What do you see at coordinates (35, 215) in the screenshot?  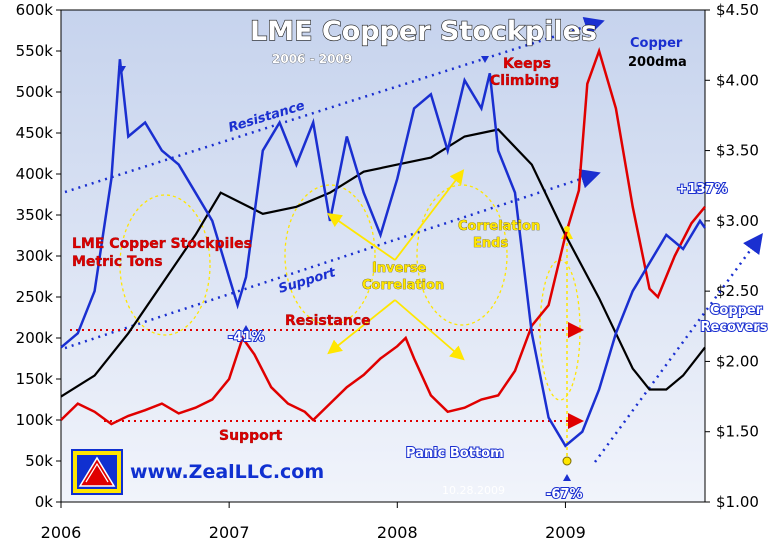 I see `left-tick-label: 350k` at bounding box center [35, 215].